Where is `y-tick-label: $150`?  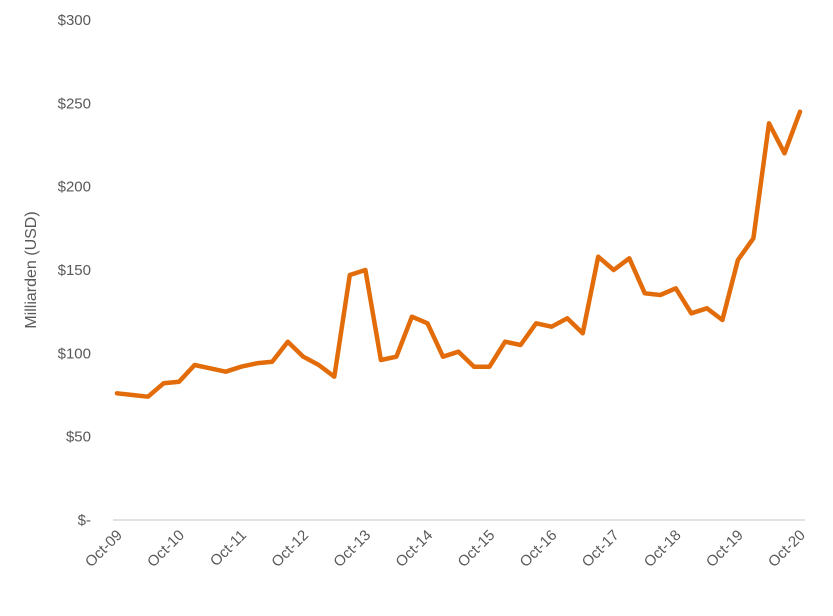 y-tick-label: $150 is located at coordinates (74, 270).